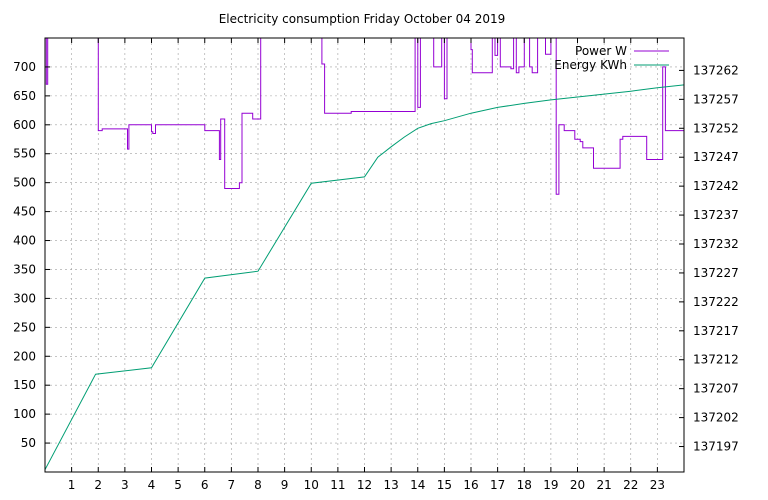  Describe the element at coordinates (603, 485) in the screenshot. I see `x-tick-label: 21` at that location.